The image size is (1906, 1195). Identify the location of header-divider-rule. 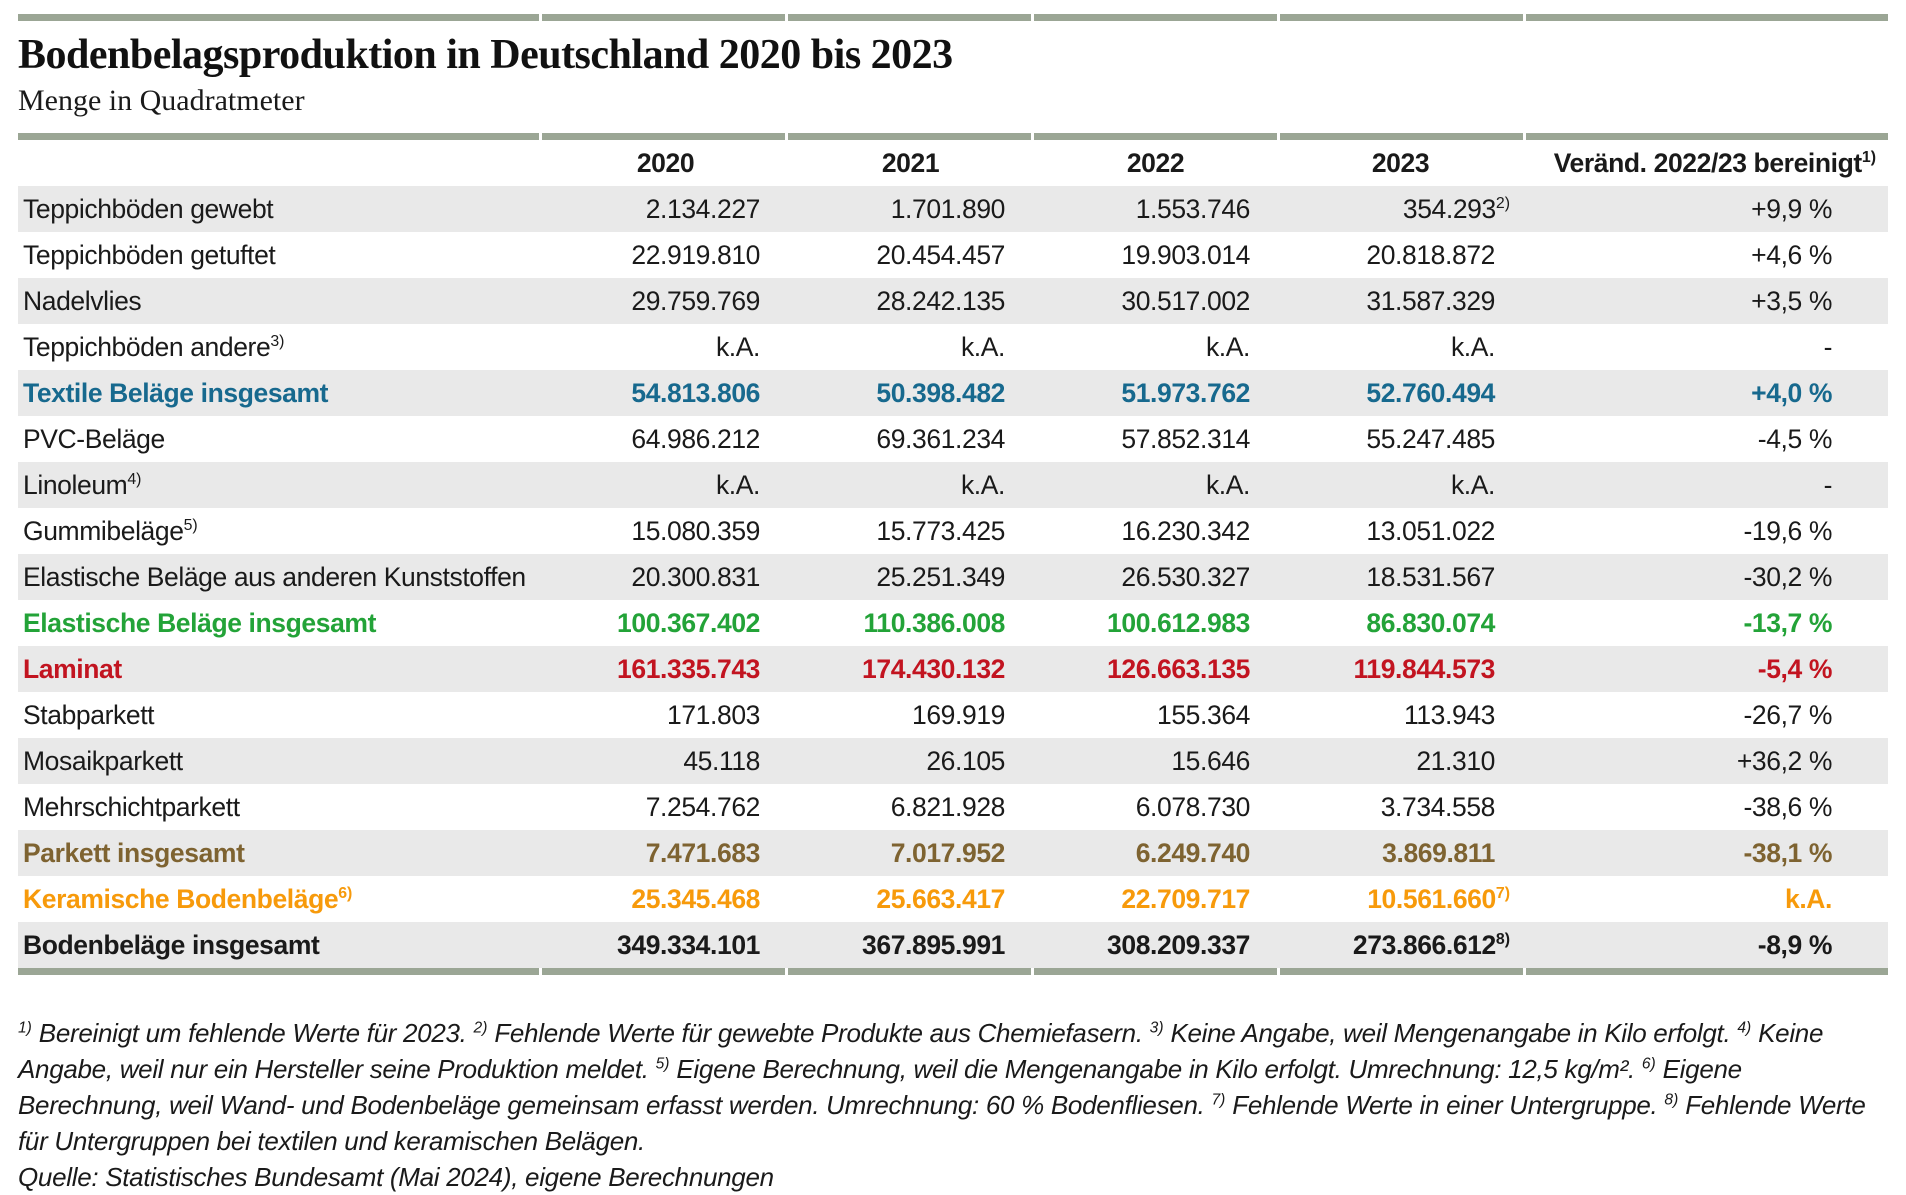
(953, 137).